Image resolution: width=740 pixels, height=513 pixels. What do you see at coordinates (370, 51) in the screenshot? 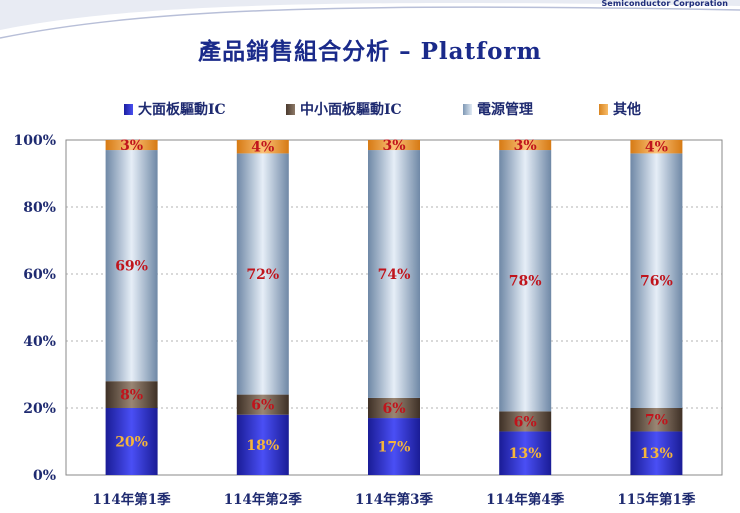
I see `page-title: 產品銷售組合分析 – Platform` at bounding box center [370, 51].